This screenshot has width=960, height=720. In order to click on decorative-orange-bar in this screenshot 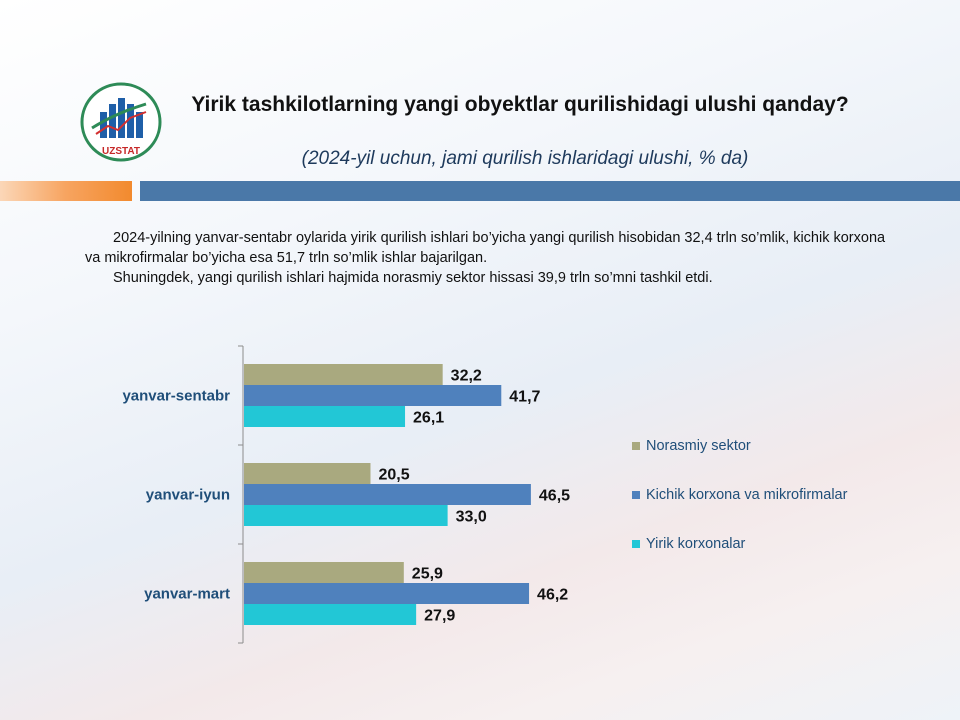, I will do `click(66, 191)`.